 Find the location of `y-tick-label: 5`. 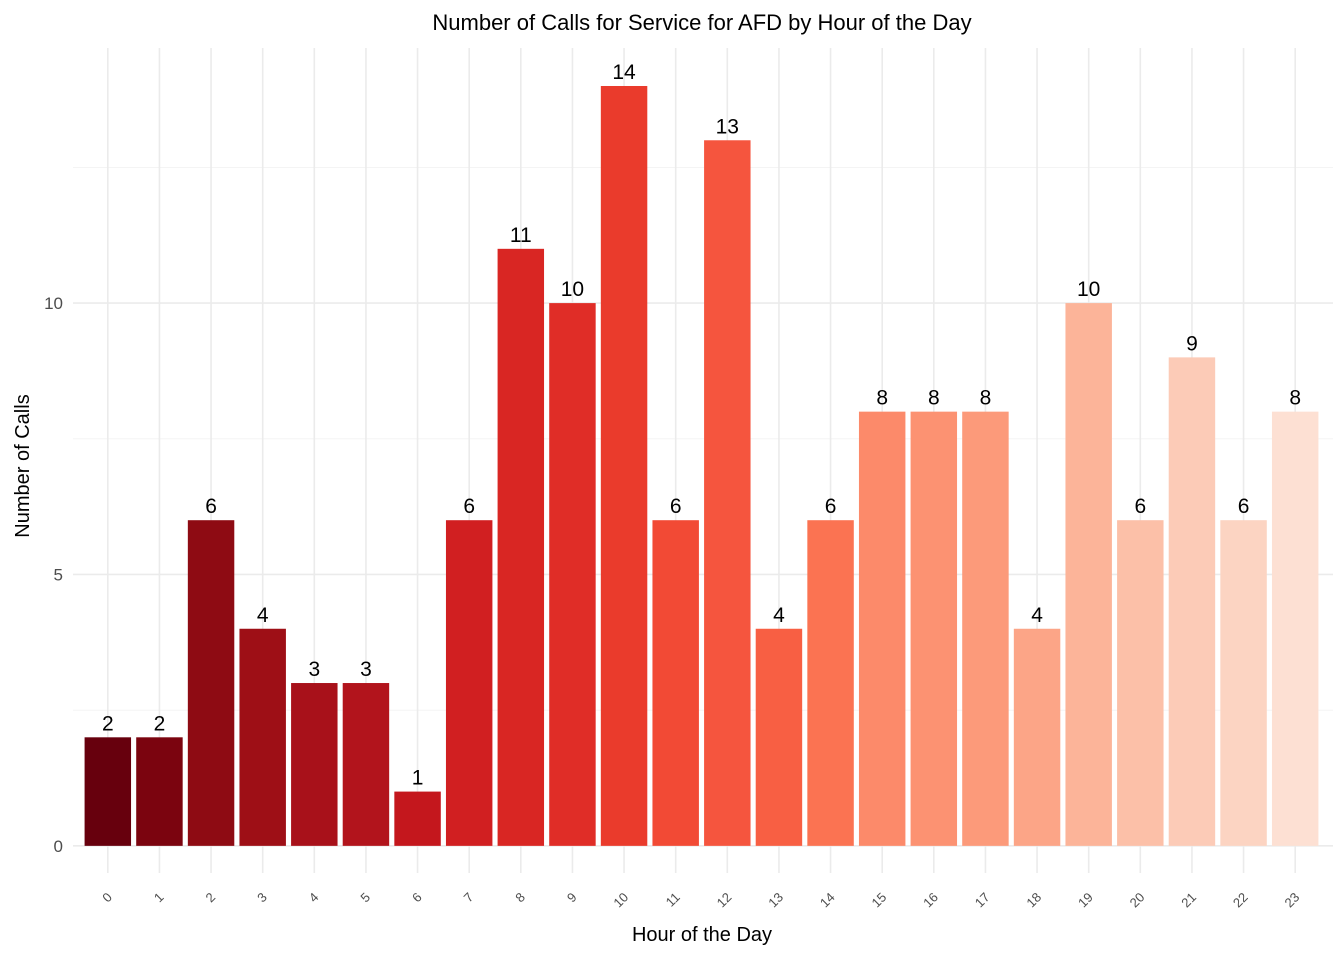

y-tick-label: 5 is located at coordinates (58, 574).